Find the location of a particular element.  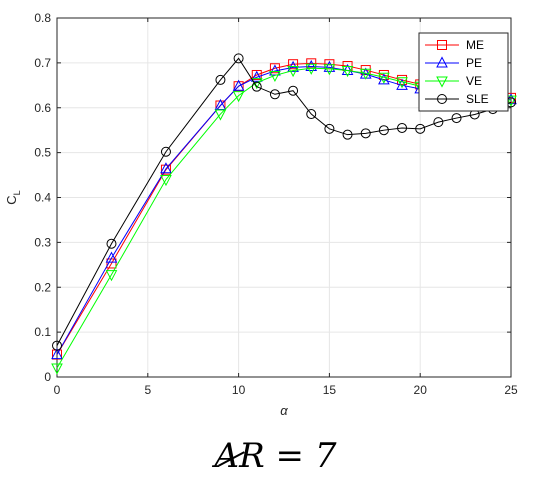

legend-label-ve: VE is located at coordinates (474, 81).